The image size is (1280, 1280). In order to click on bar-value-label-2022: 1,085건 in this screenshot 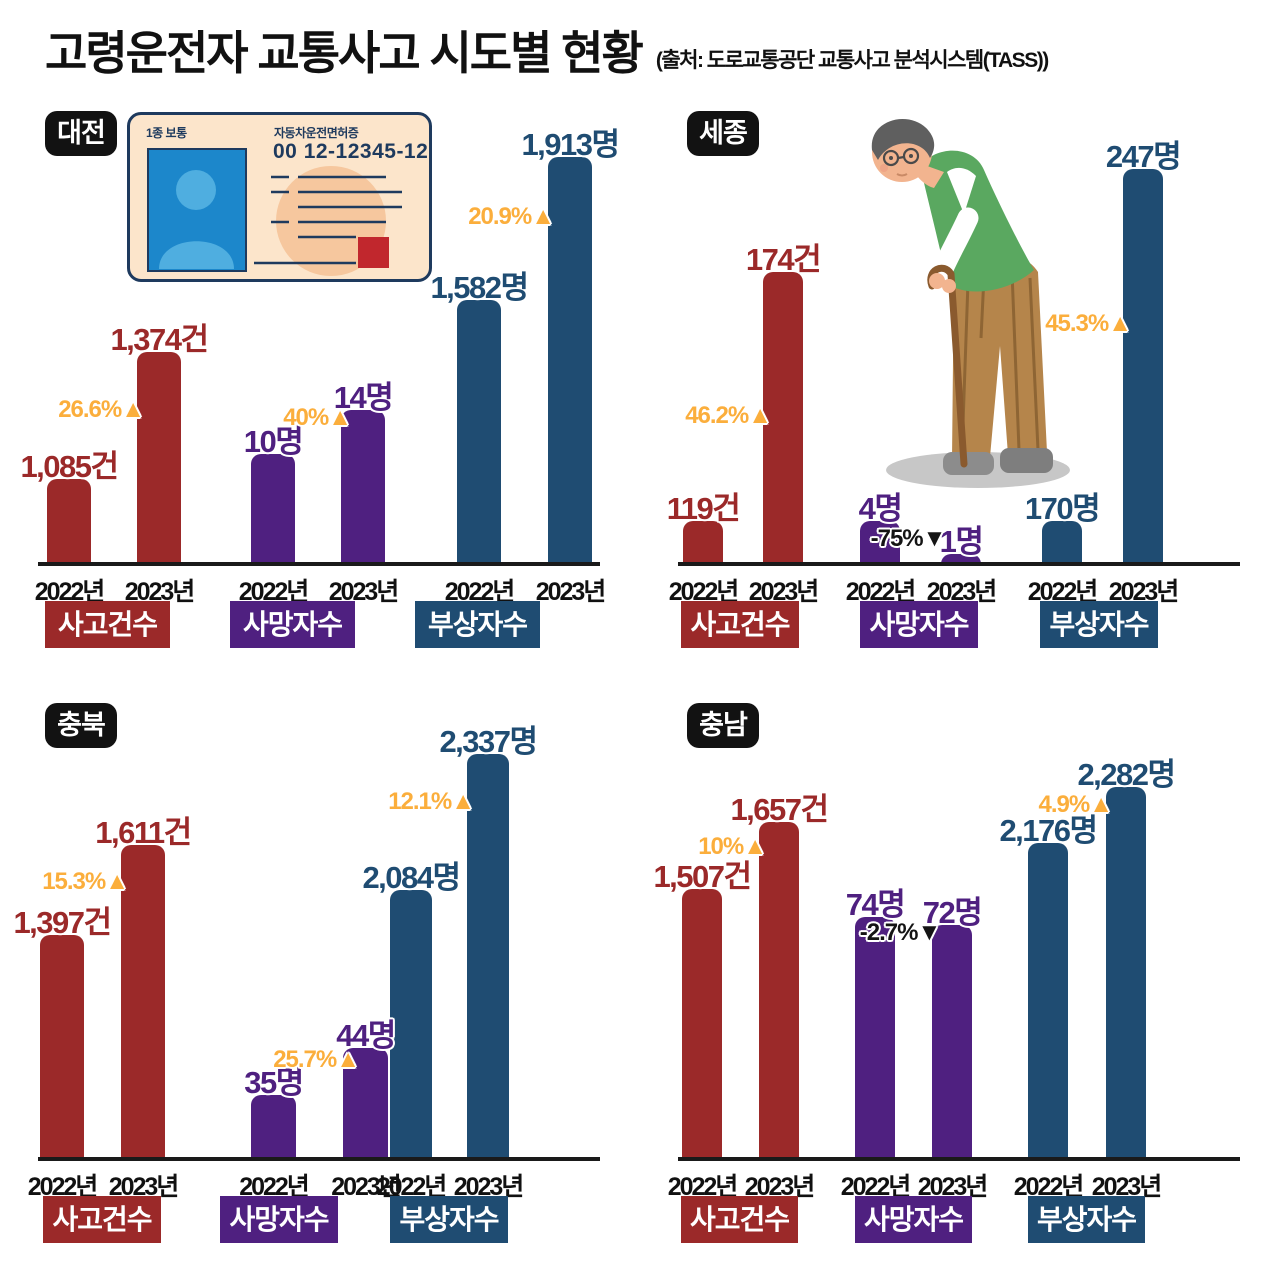, I will do `click(69, 466)`.